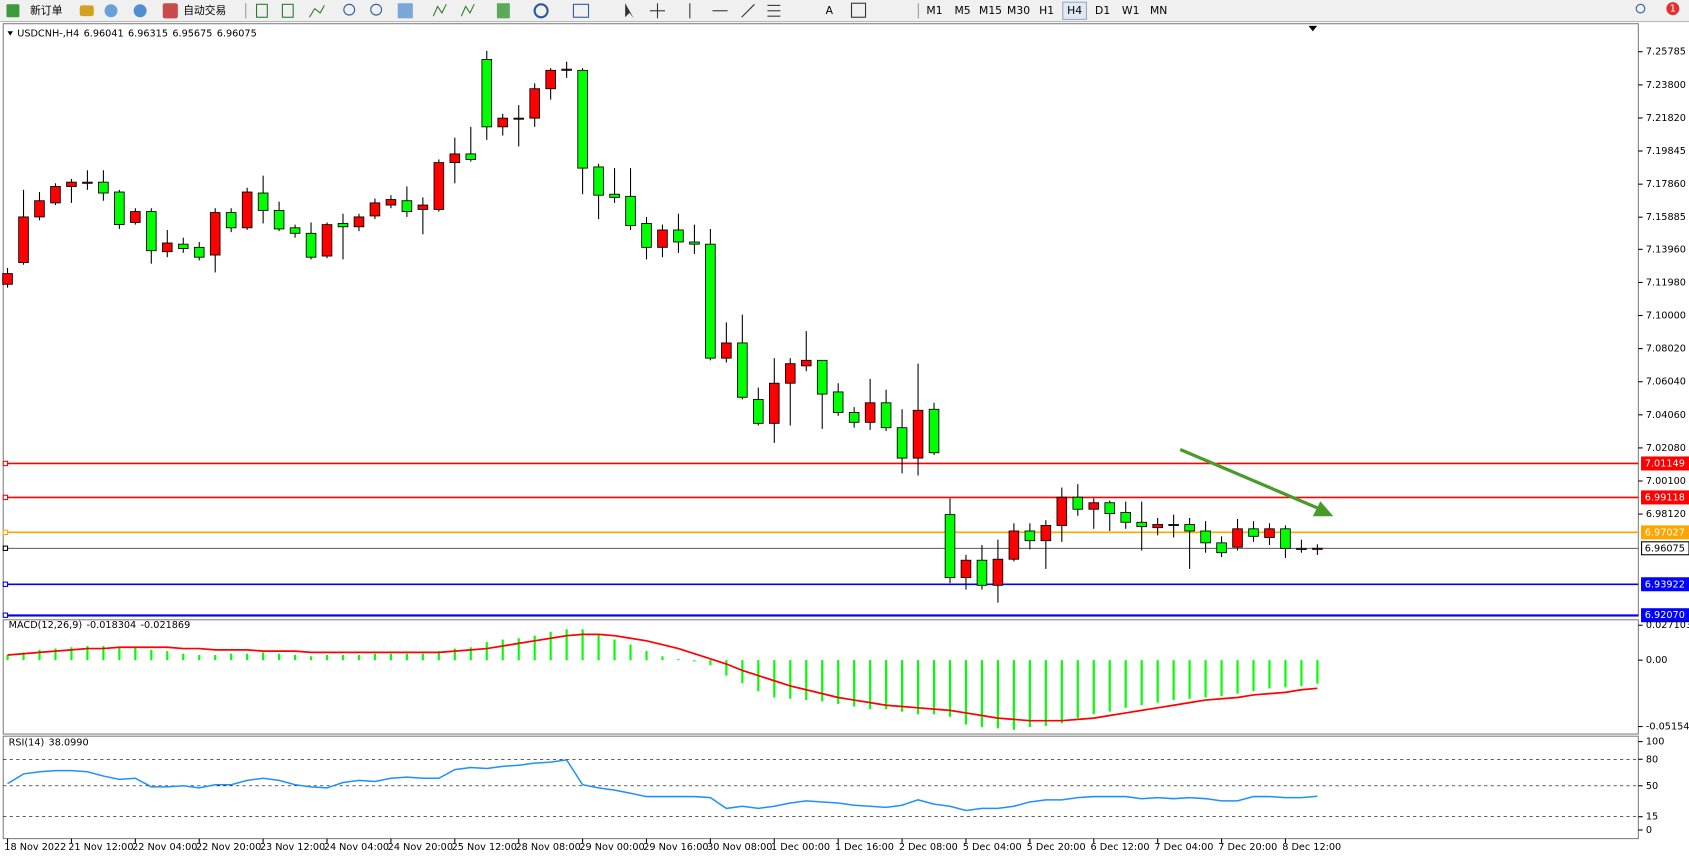  I want to click on y-tick-label: 7.17860, so click(1666, 184).